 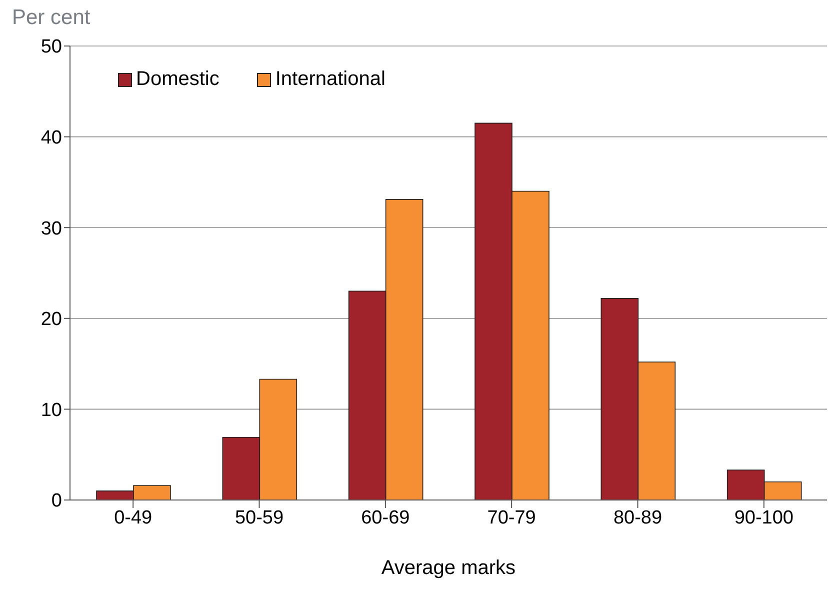 I want to click on y-tick-label: 40, so click(x=51, y=138).